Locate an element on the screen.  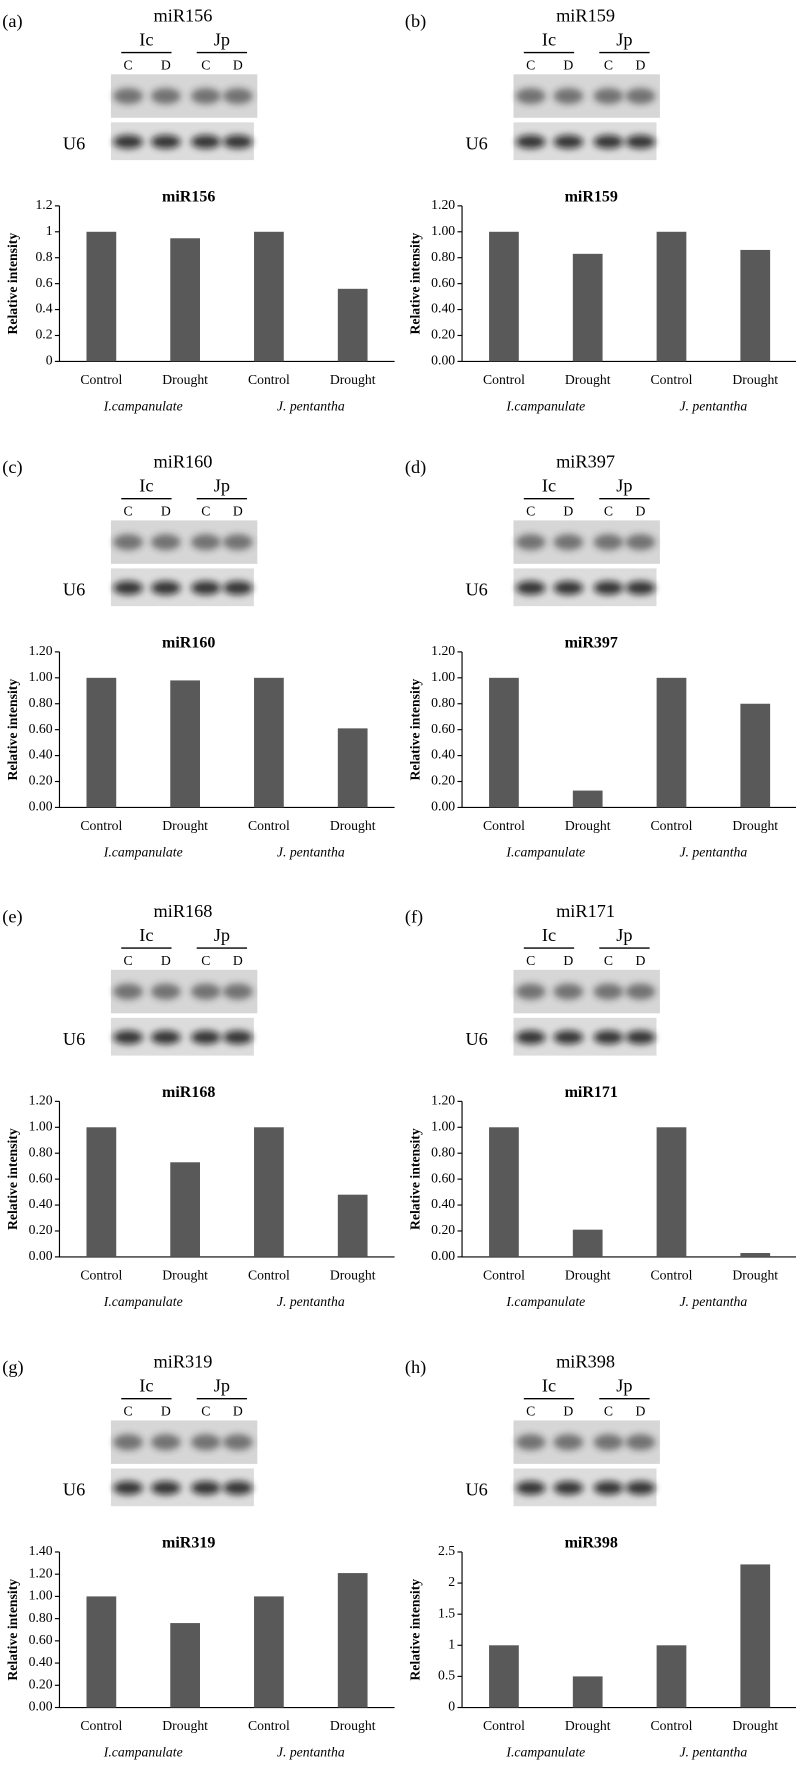
panel-label: (f) is located at coordinates (414, 917).